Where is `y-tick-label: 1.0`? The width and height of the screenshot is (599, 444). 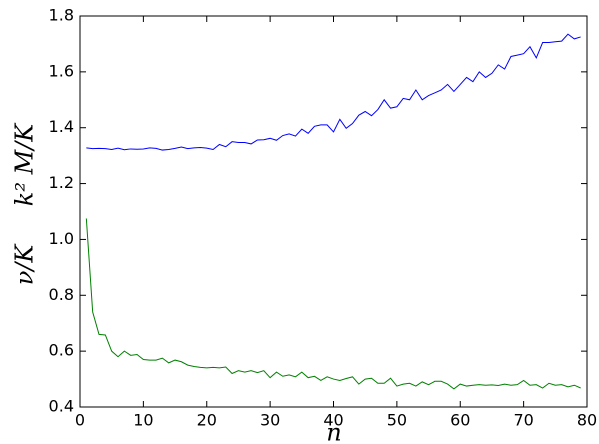 y-tick-label: 1.0 is located at coordinates (61, 238).